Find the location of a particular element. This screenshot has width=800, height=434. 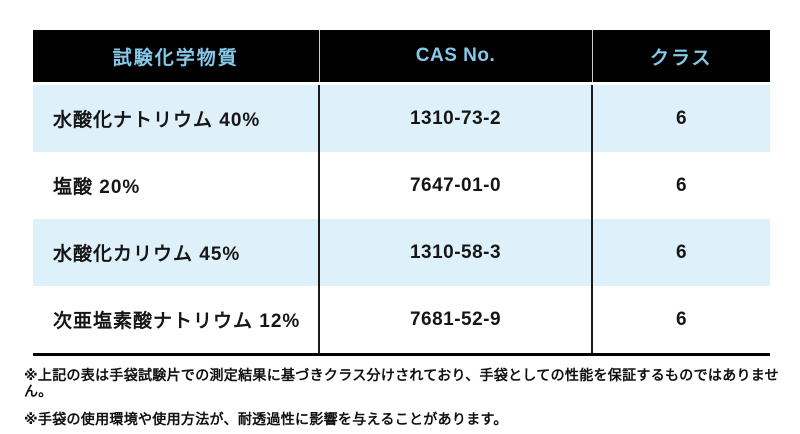

table-row: 塩酸 20% 7647-01-0 6 is located at coordinates (401, 185).